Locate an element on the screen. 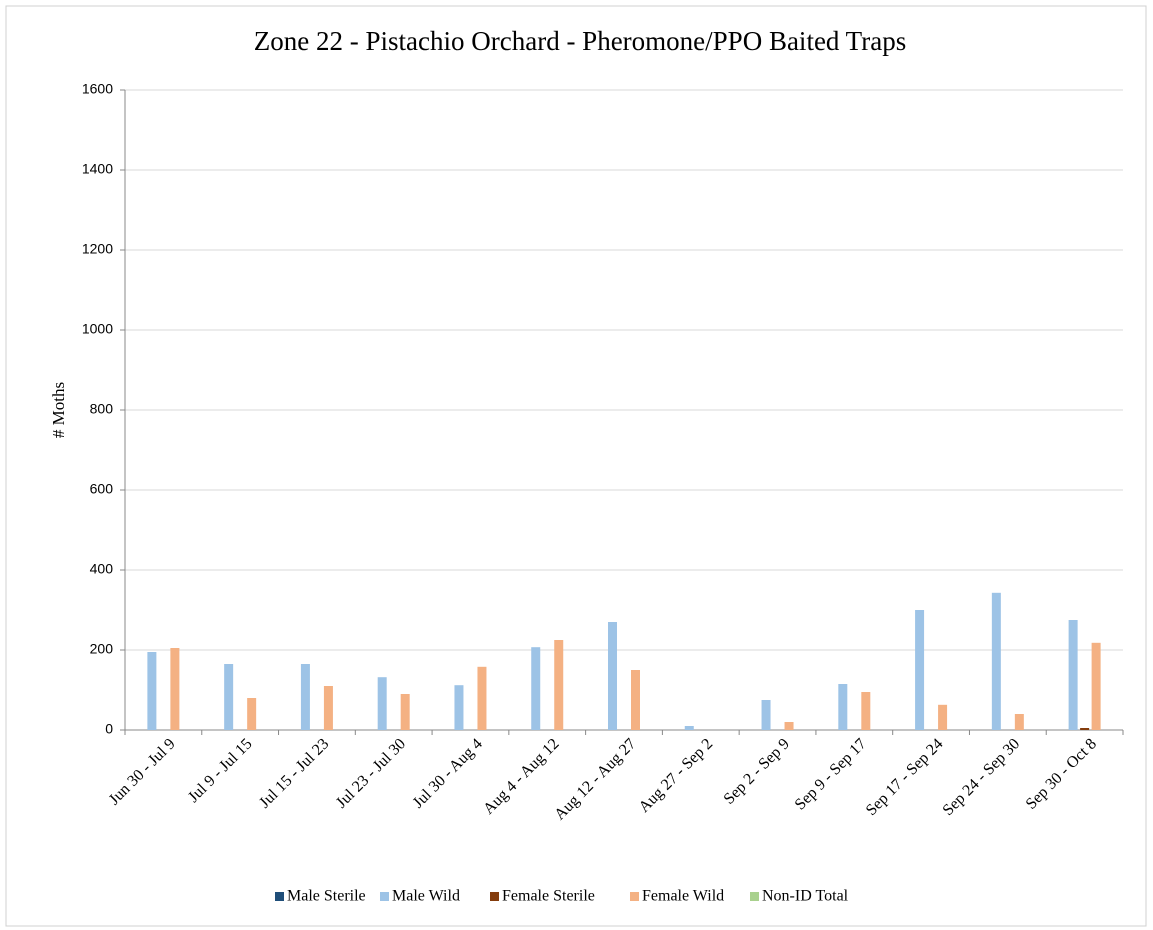 This screenshot has height=930, width=1153. y-tick-label: 200 is located at coordinates (102, 649).